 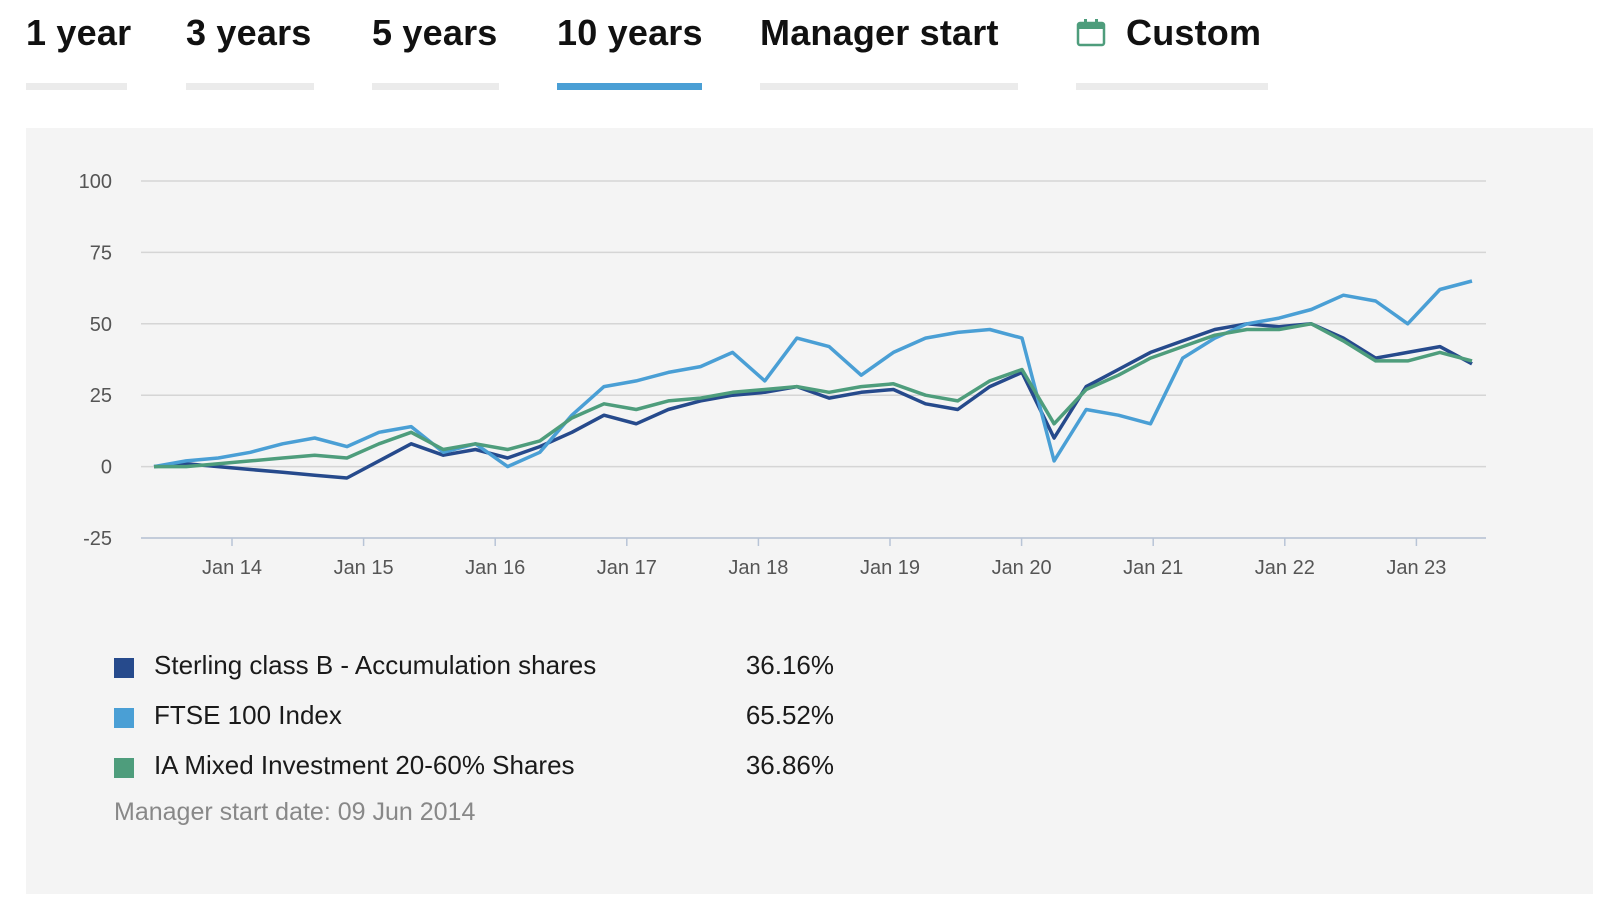 What do you see at coordinates (95, 360) in the screenshot?
I see `y-axis-ticks: 100 75 50 25 0 -25` at bounding box center [95, 360].